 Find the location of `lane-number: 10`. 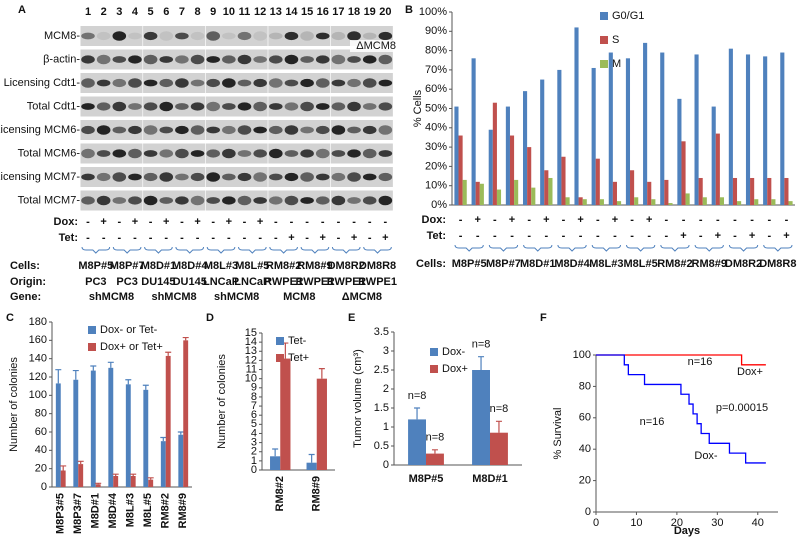

lane-number: 10 is located at coordinates (229, 12).